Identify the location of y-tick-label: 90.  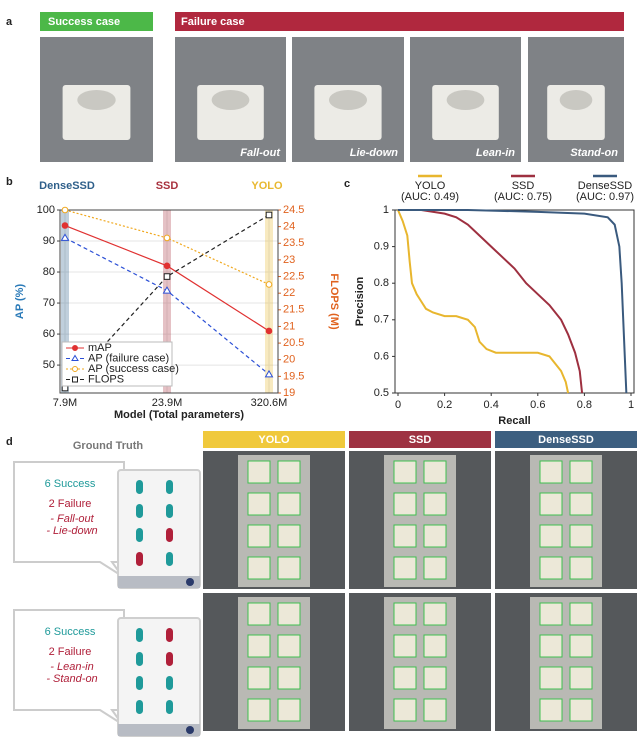
(49, 241).